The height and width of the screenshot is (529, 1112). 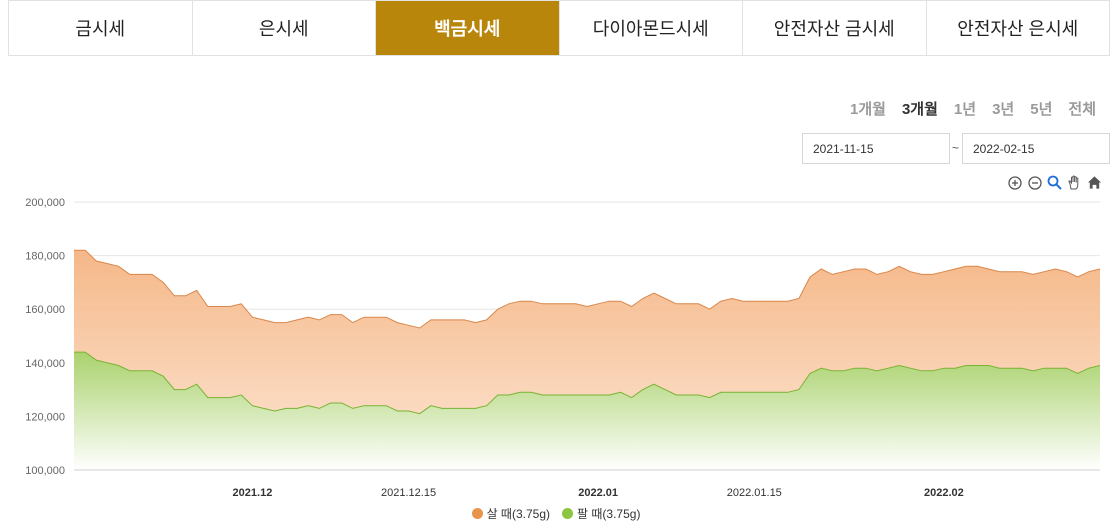 What do you see at coordinates (567, 513) in the screenshot?
I see `legend-sell-marker` at bounding box center [567, 513].